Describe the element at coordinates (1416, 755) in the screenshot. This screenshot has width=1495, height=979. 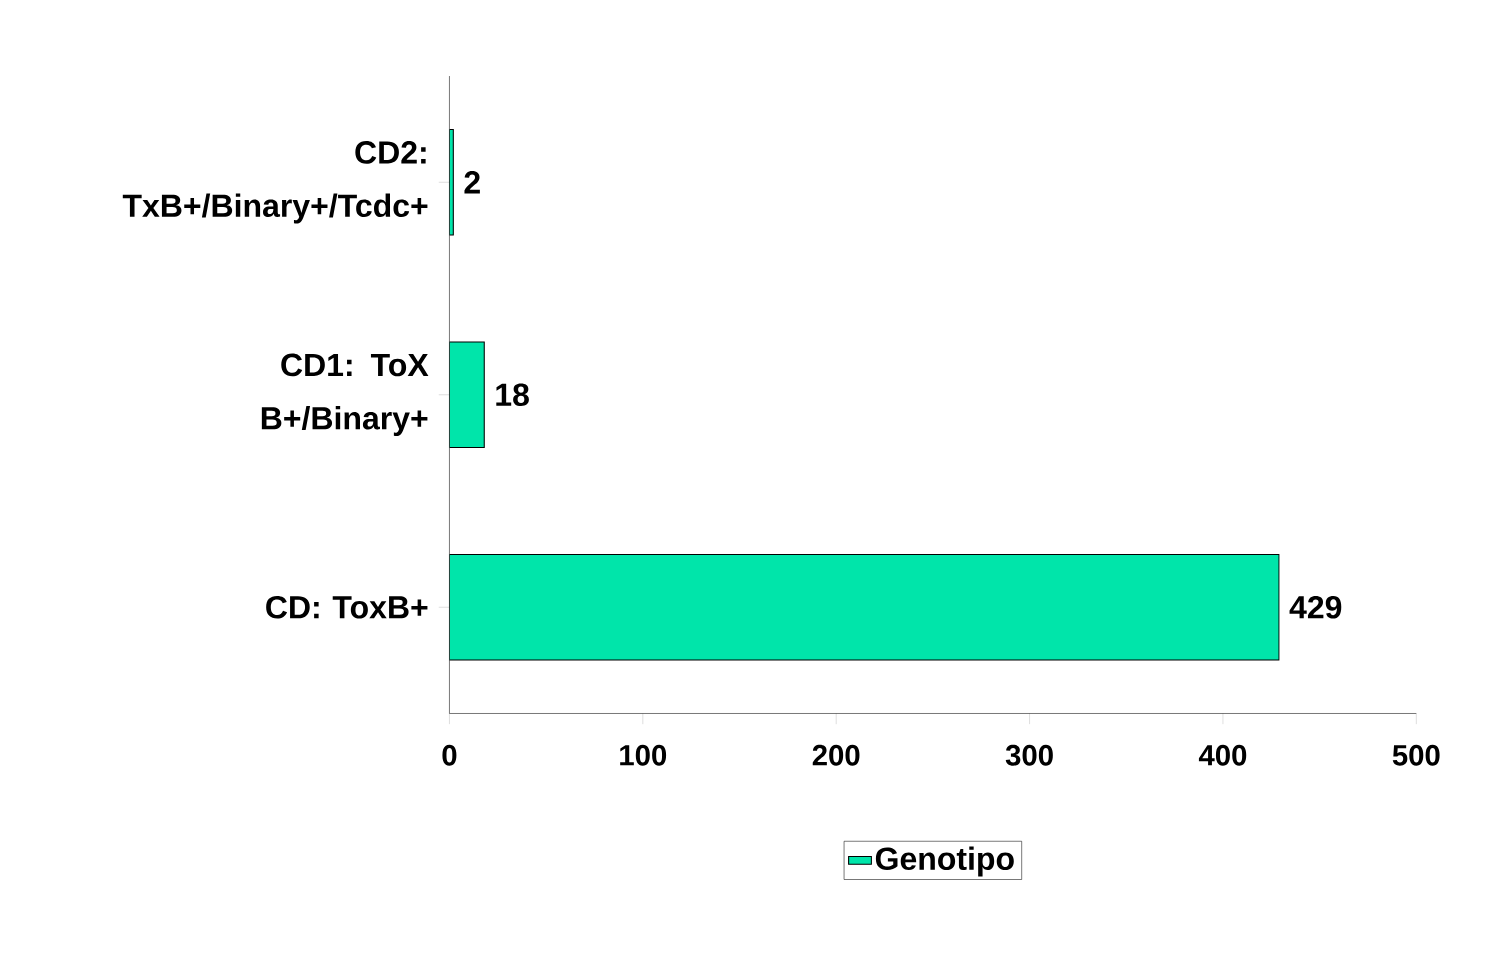
I see `x-tick-label: 500` at that location.